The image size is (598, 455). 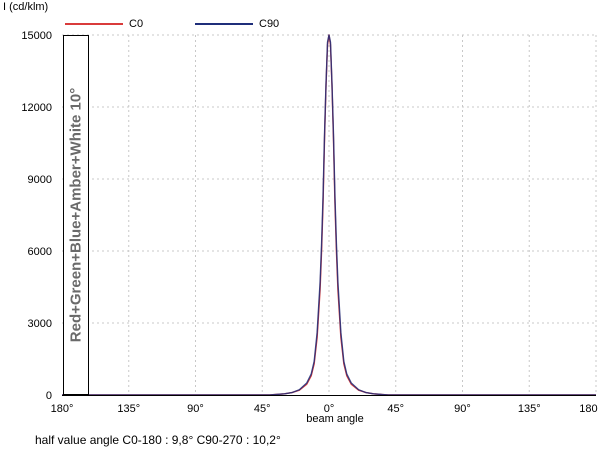 I want to click on legend-item-c0: C0, so click(x=104, y=24).